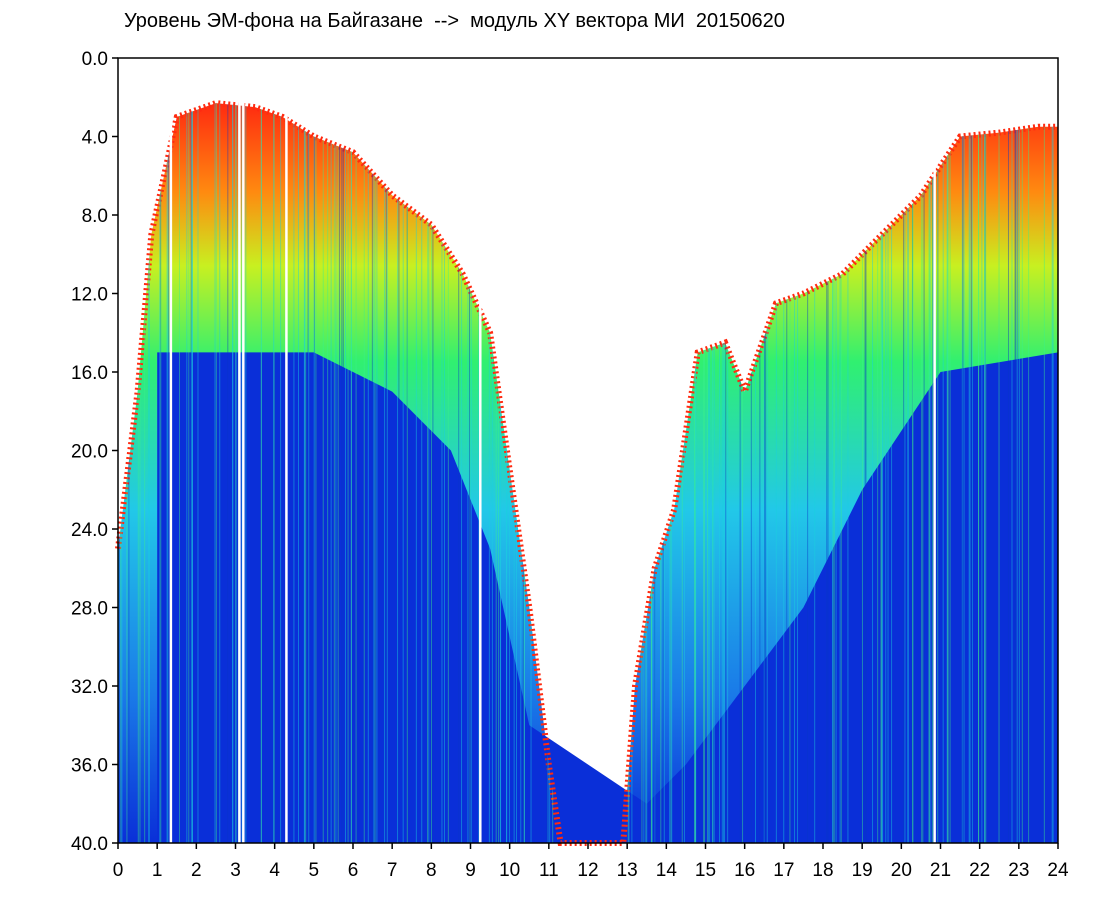 This screenshot has height=900, width=1096. Describe the element at coordinates (744, 870) in the screenshot. I see `x-tick-label: 16` at that location.